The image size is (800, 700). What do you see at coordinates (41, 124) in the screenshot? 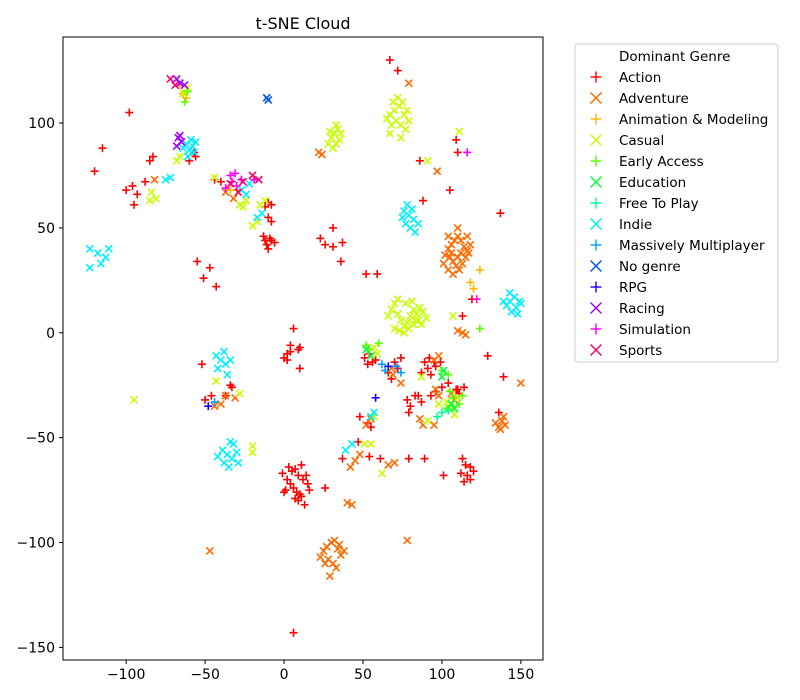
I see `y-tick-label: 100` at bounding box center [41, 124].